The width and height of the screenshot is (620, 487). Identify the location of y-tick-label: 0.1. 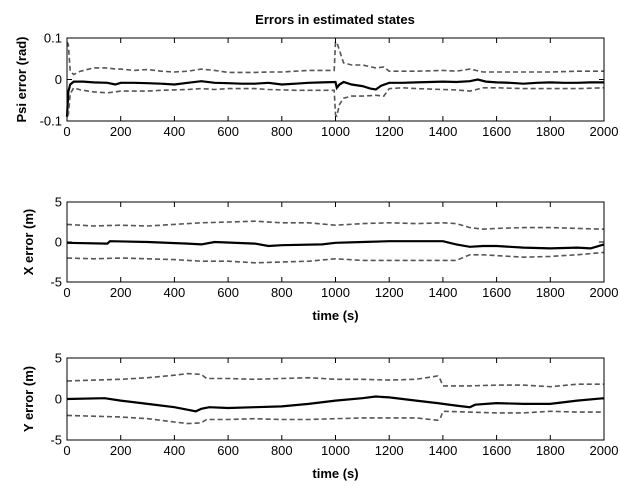
(53, 38).